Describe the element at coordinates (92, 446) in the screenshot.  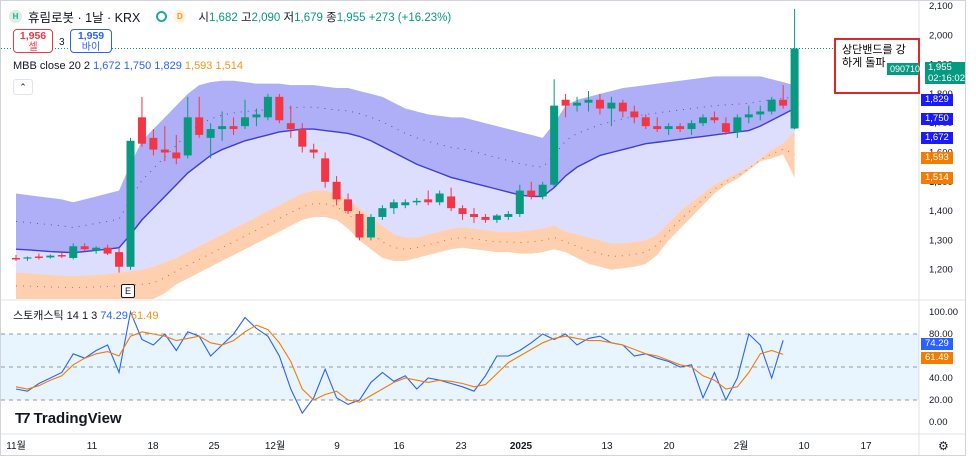
I see `time-axis-label: 11` at that location.